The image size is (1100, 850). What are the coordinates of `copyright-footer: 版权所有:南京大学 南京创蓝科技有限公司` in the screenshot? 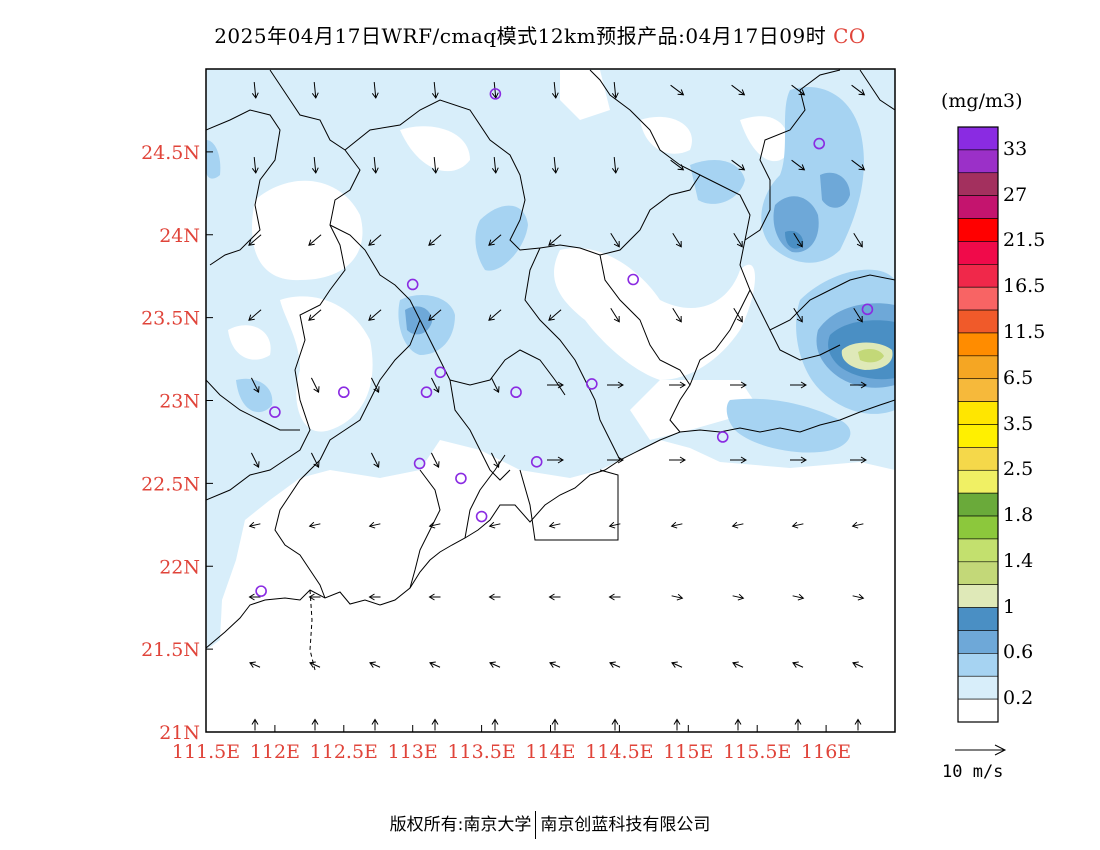 It's located at (550, 824).